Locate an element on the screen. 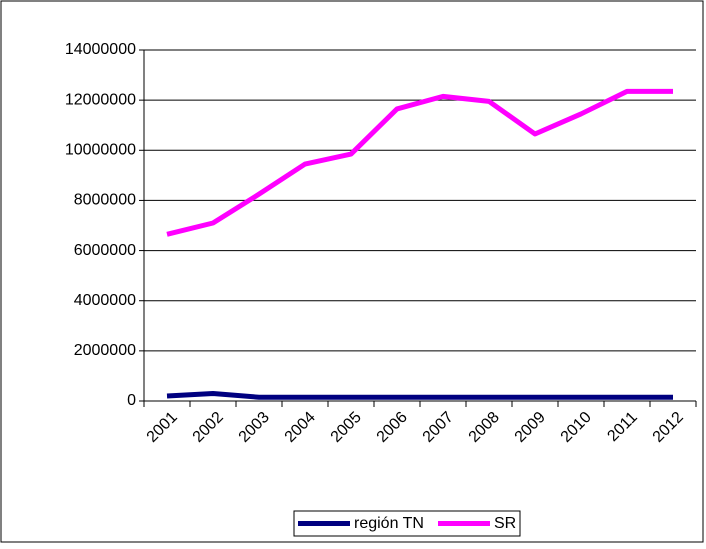  y-tick-label: 12000000 is located at coordinates (100, 99).